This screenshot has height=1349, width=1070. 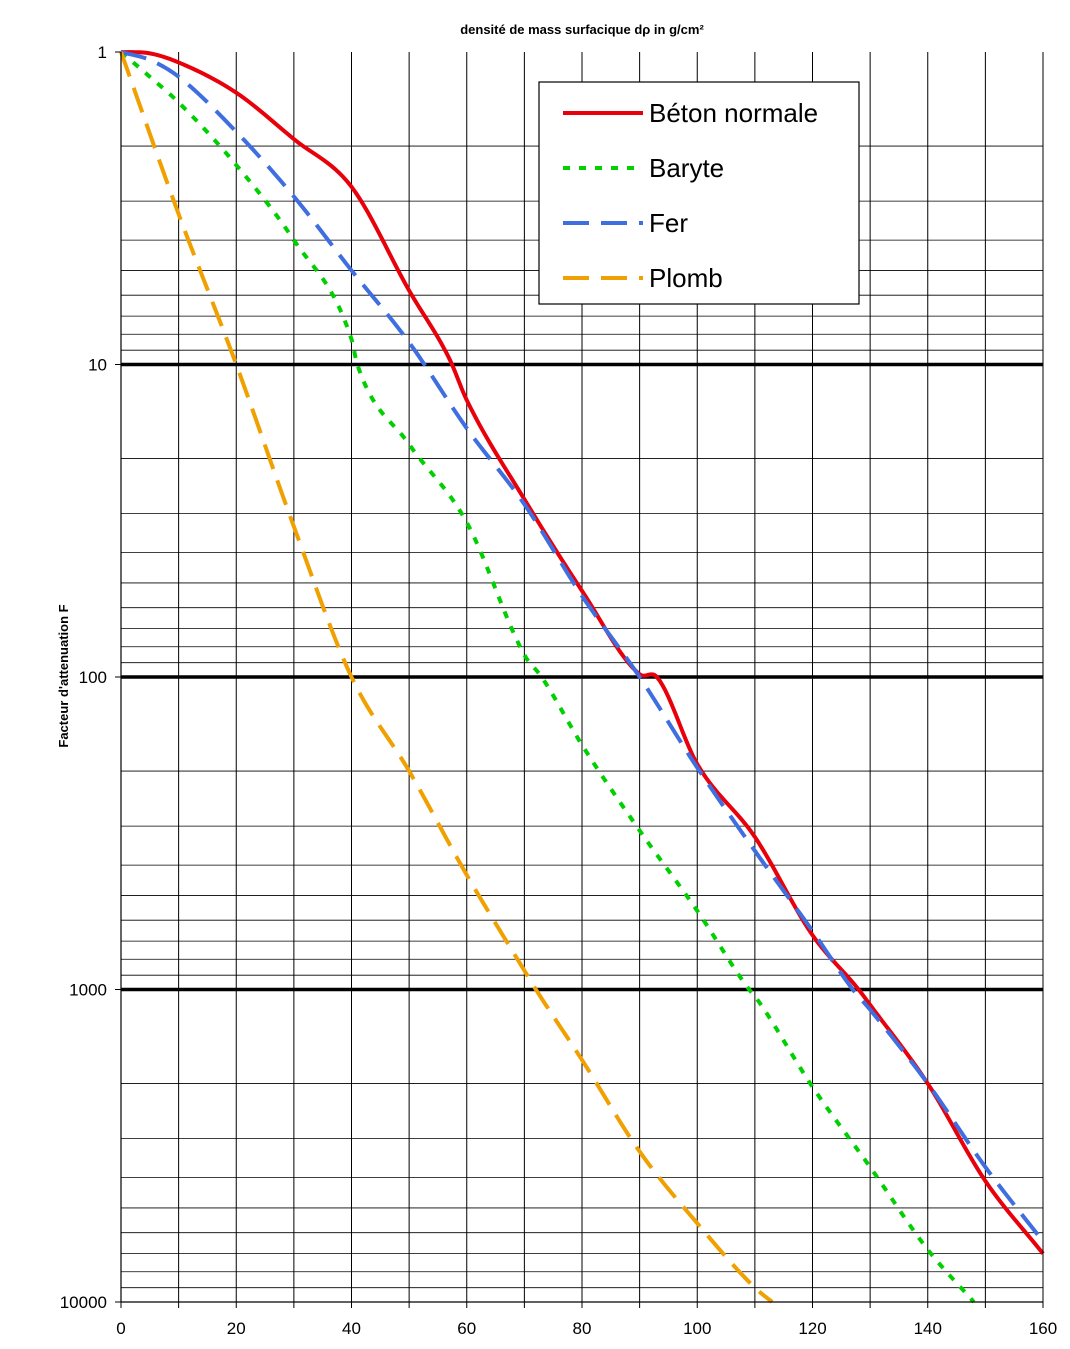 I want to click on x-tick-label: 40, so click(x=351, y=1328).